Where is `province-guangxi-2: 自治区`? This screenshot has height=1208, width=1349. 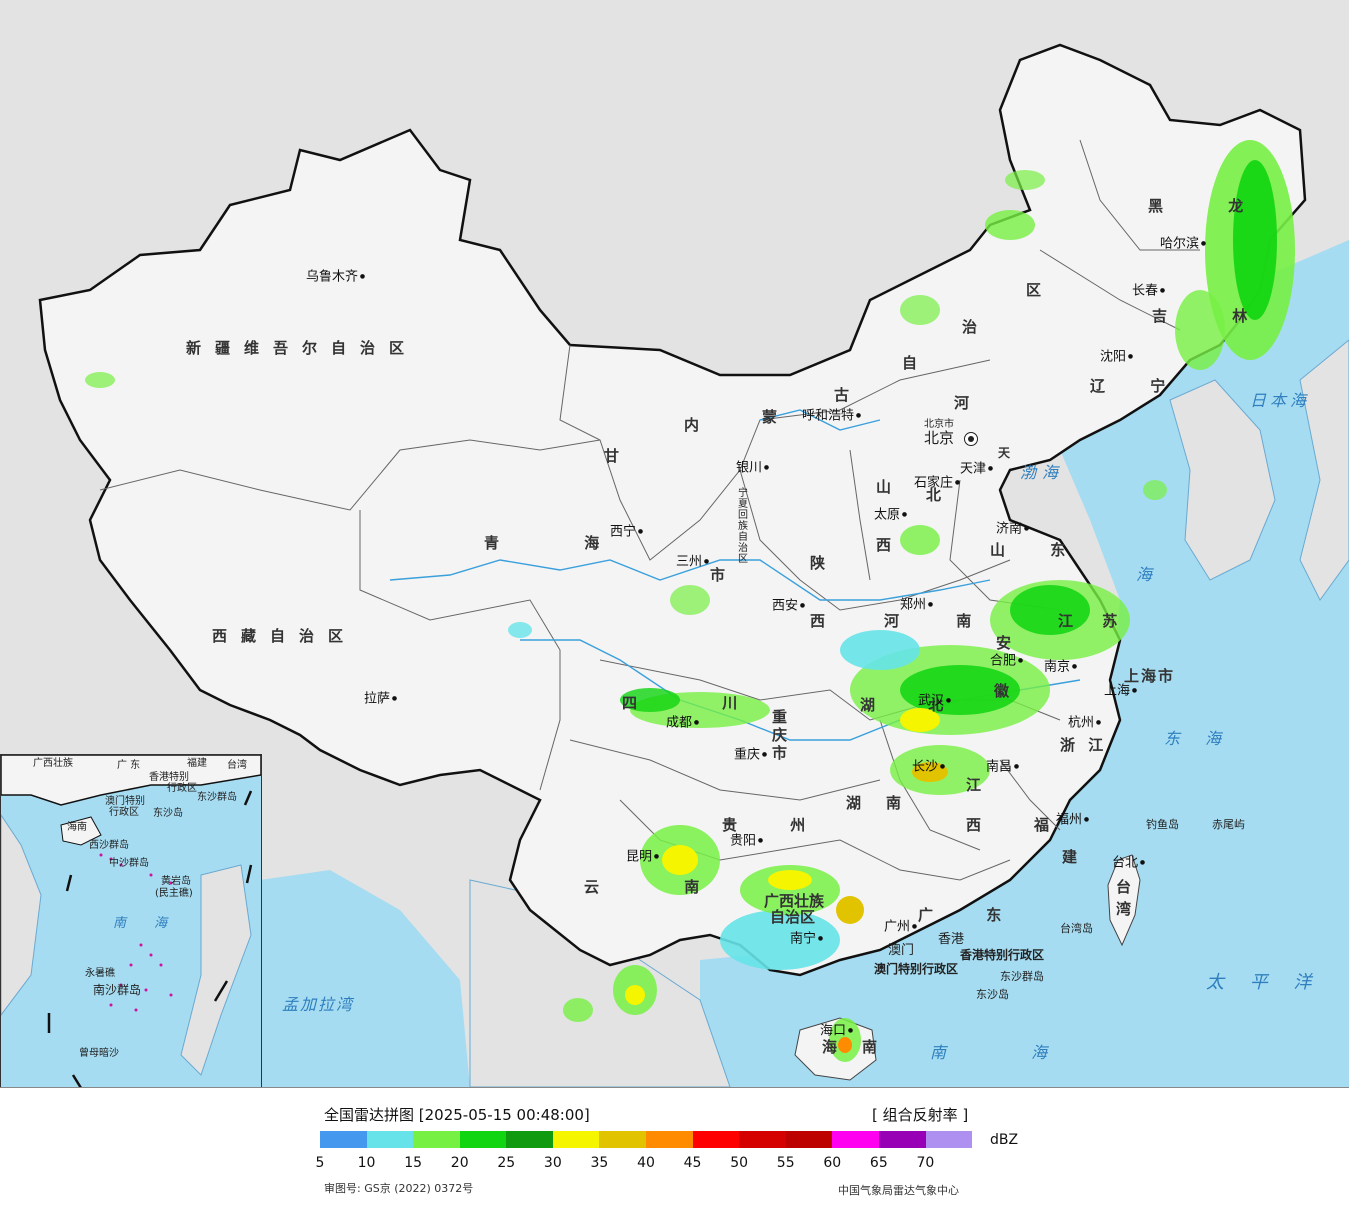
province-guangxi-2: 自治区 is located at coordinates (793, 917).